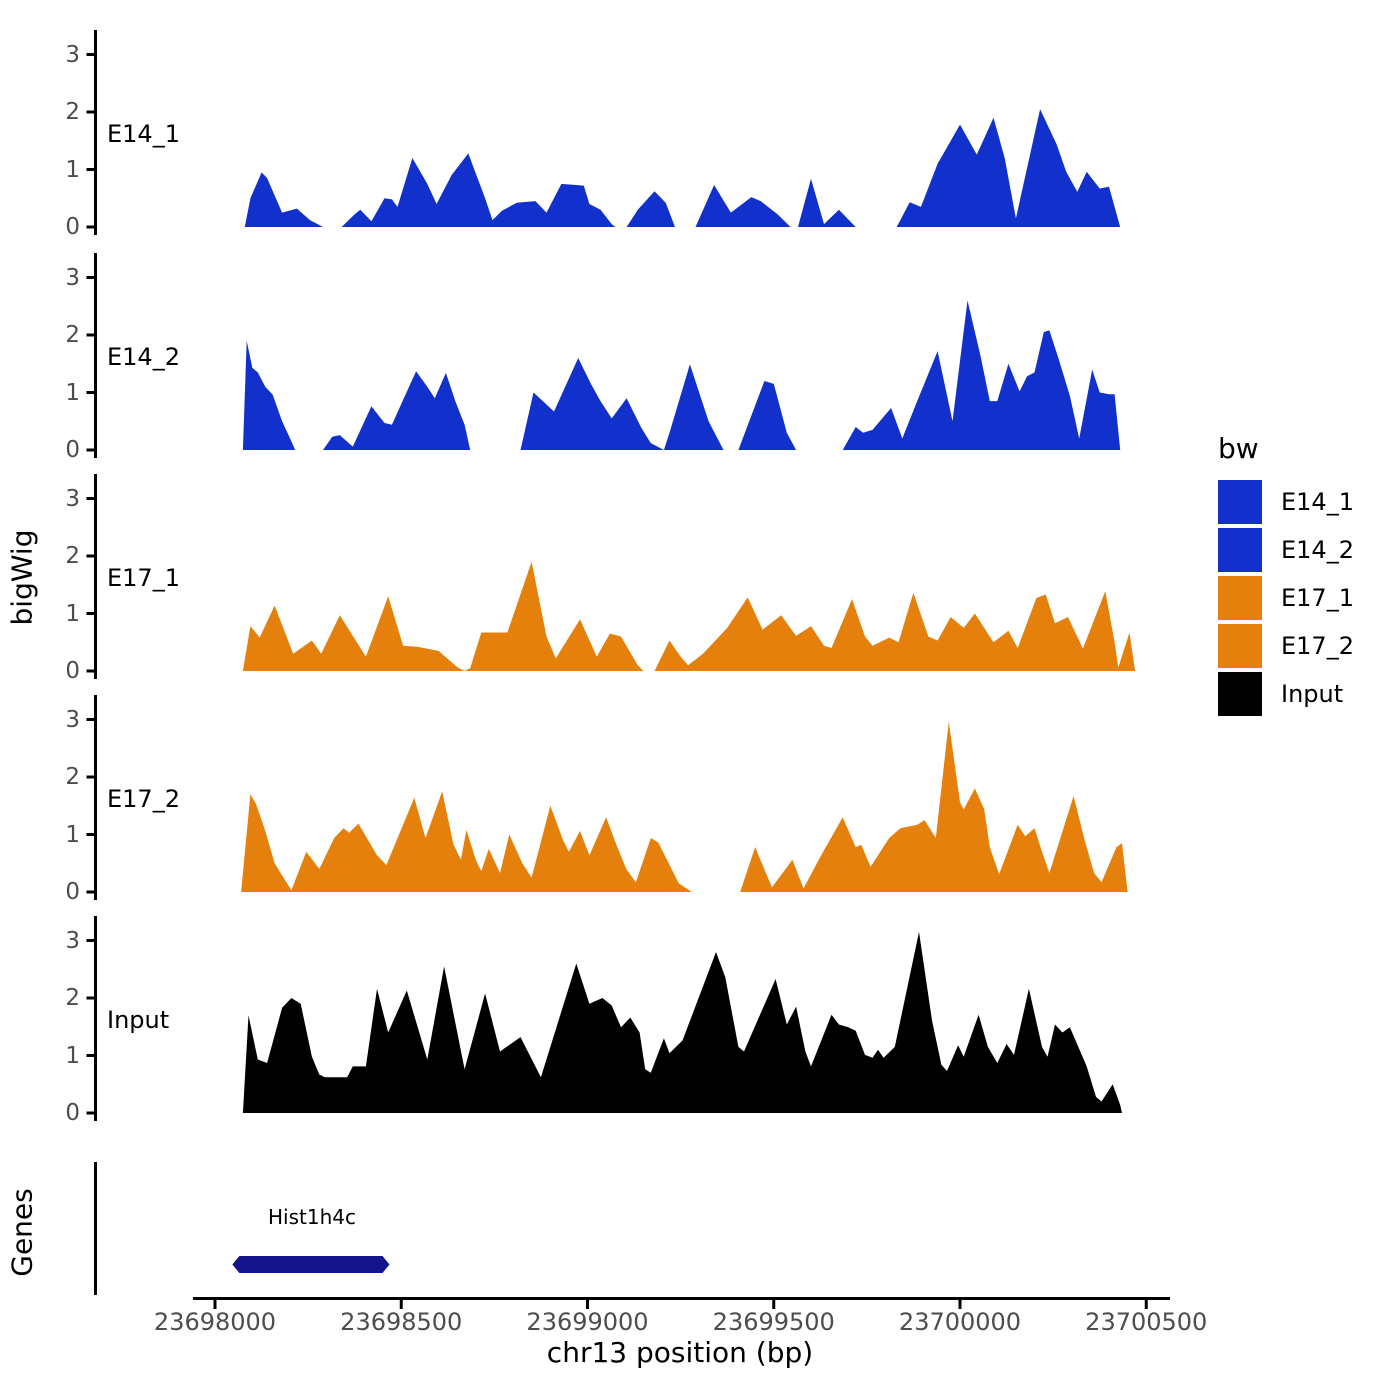  Describe the element at coordinates (587, 1322) in the screenshot. I see `x-tick-label: 23699000` at that location.